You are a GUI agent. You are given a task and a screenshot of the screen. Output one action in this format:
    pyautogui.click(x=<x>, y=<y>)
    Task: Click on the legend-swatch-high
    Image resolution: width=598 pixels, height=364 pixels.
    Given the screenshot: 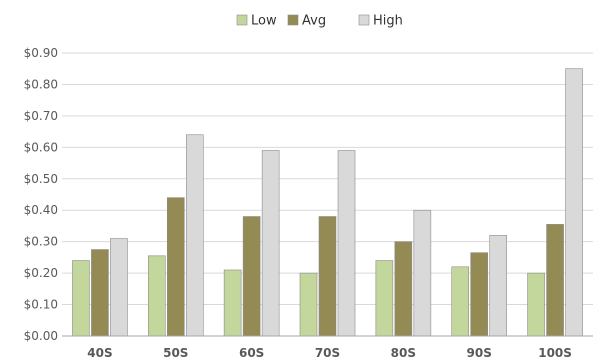 What is the action you would take?
    pyautogui.click(x=364, y=20)
    